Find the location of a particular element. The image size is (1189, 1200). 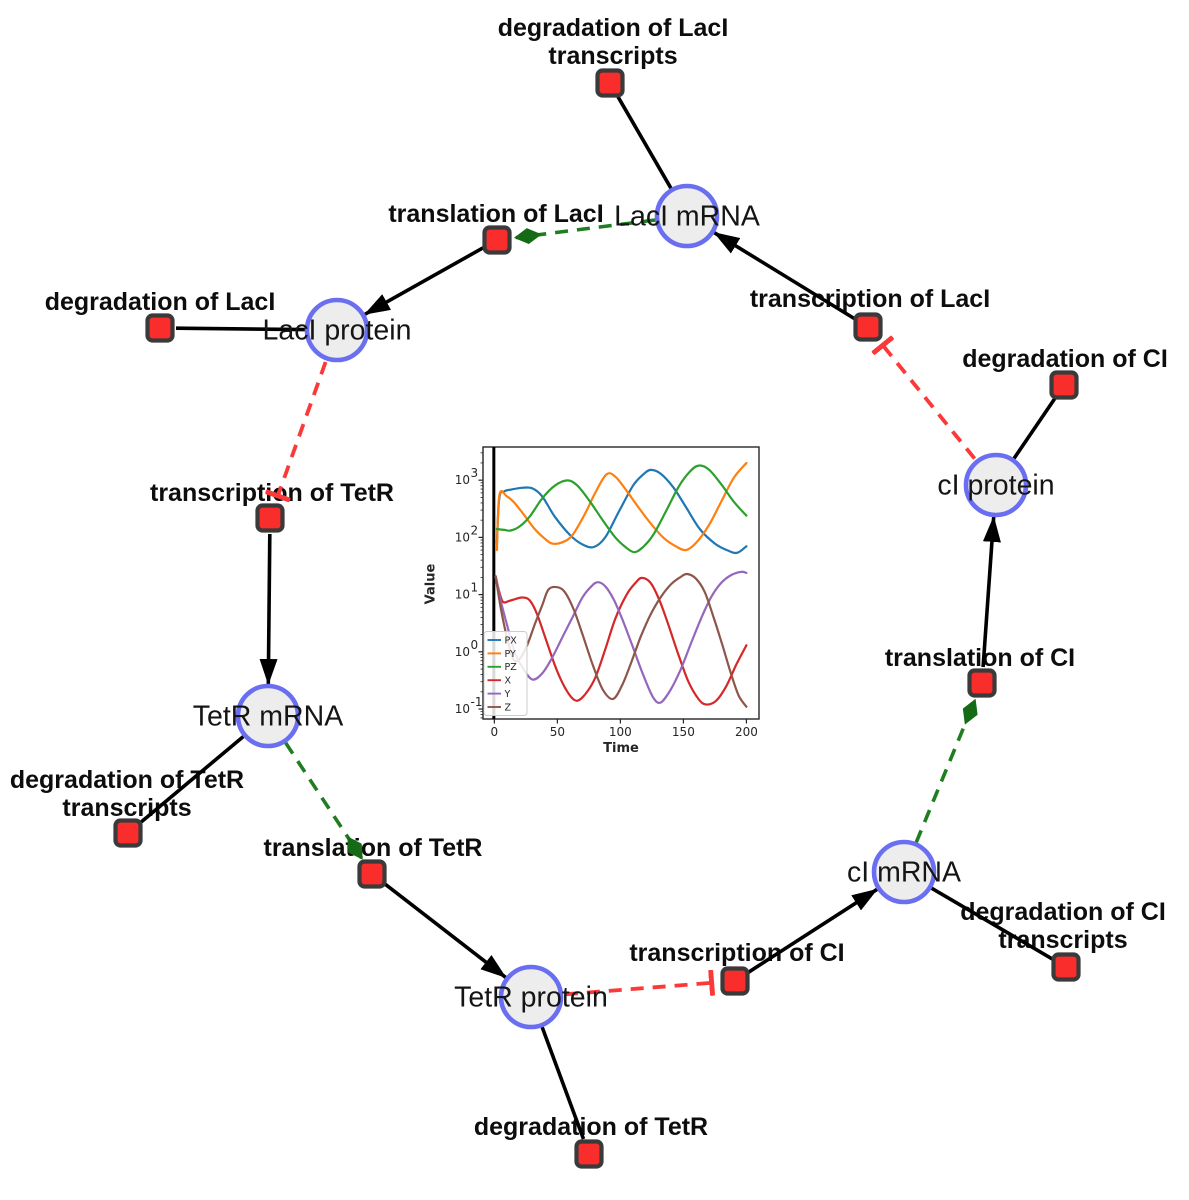

series-curve-X is located at coordinates (621, 640).